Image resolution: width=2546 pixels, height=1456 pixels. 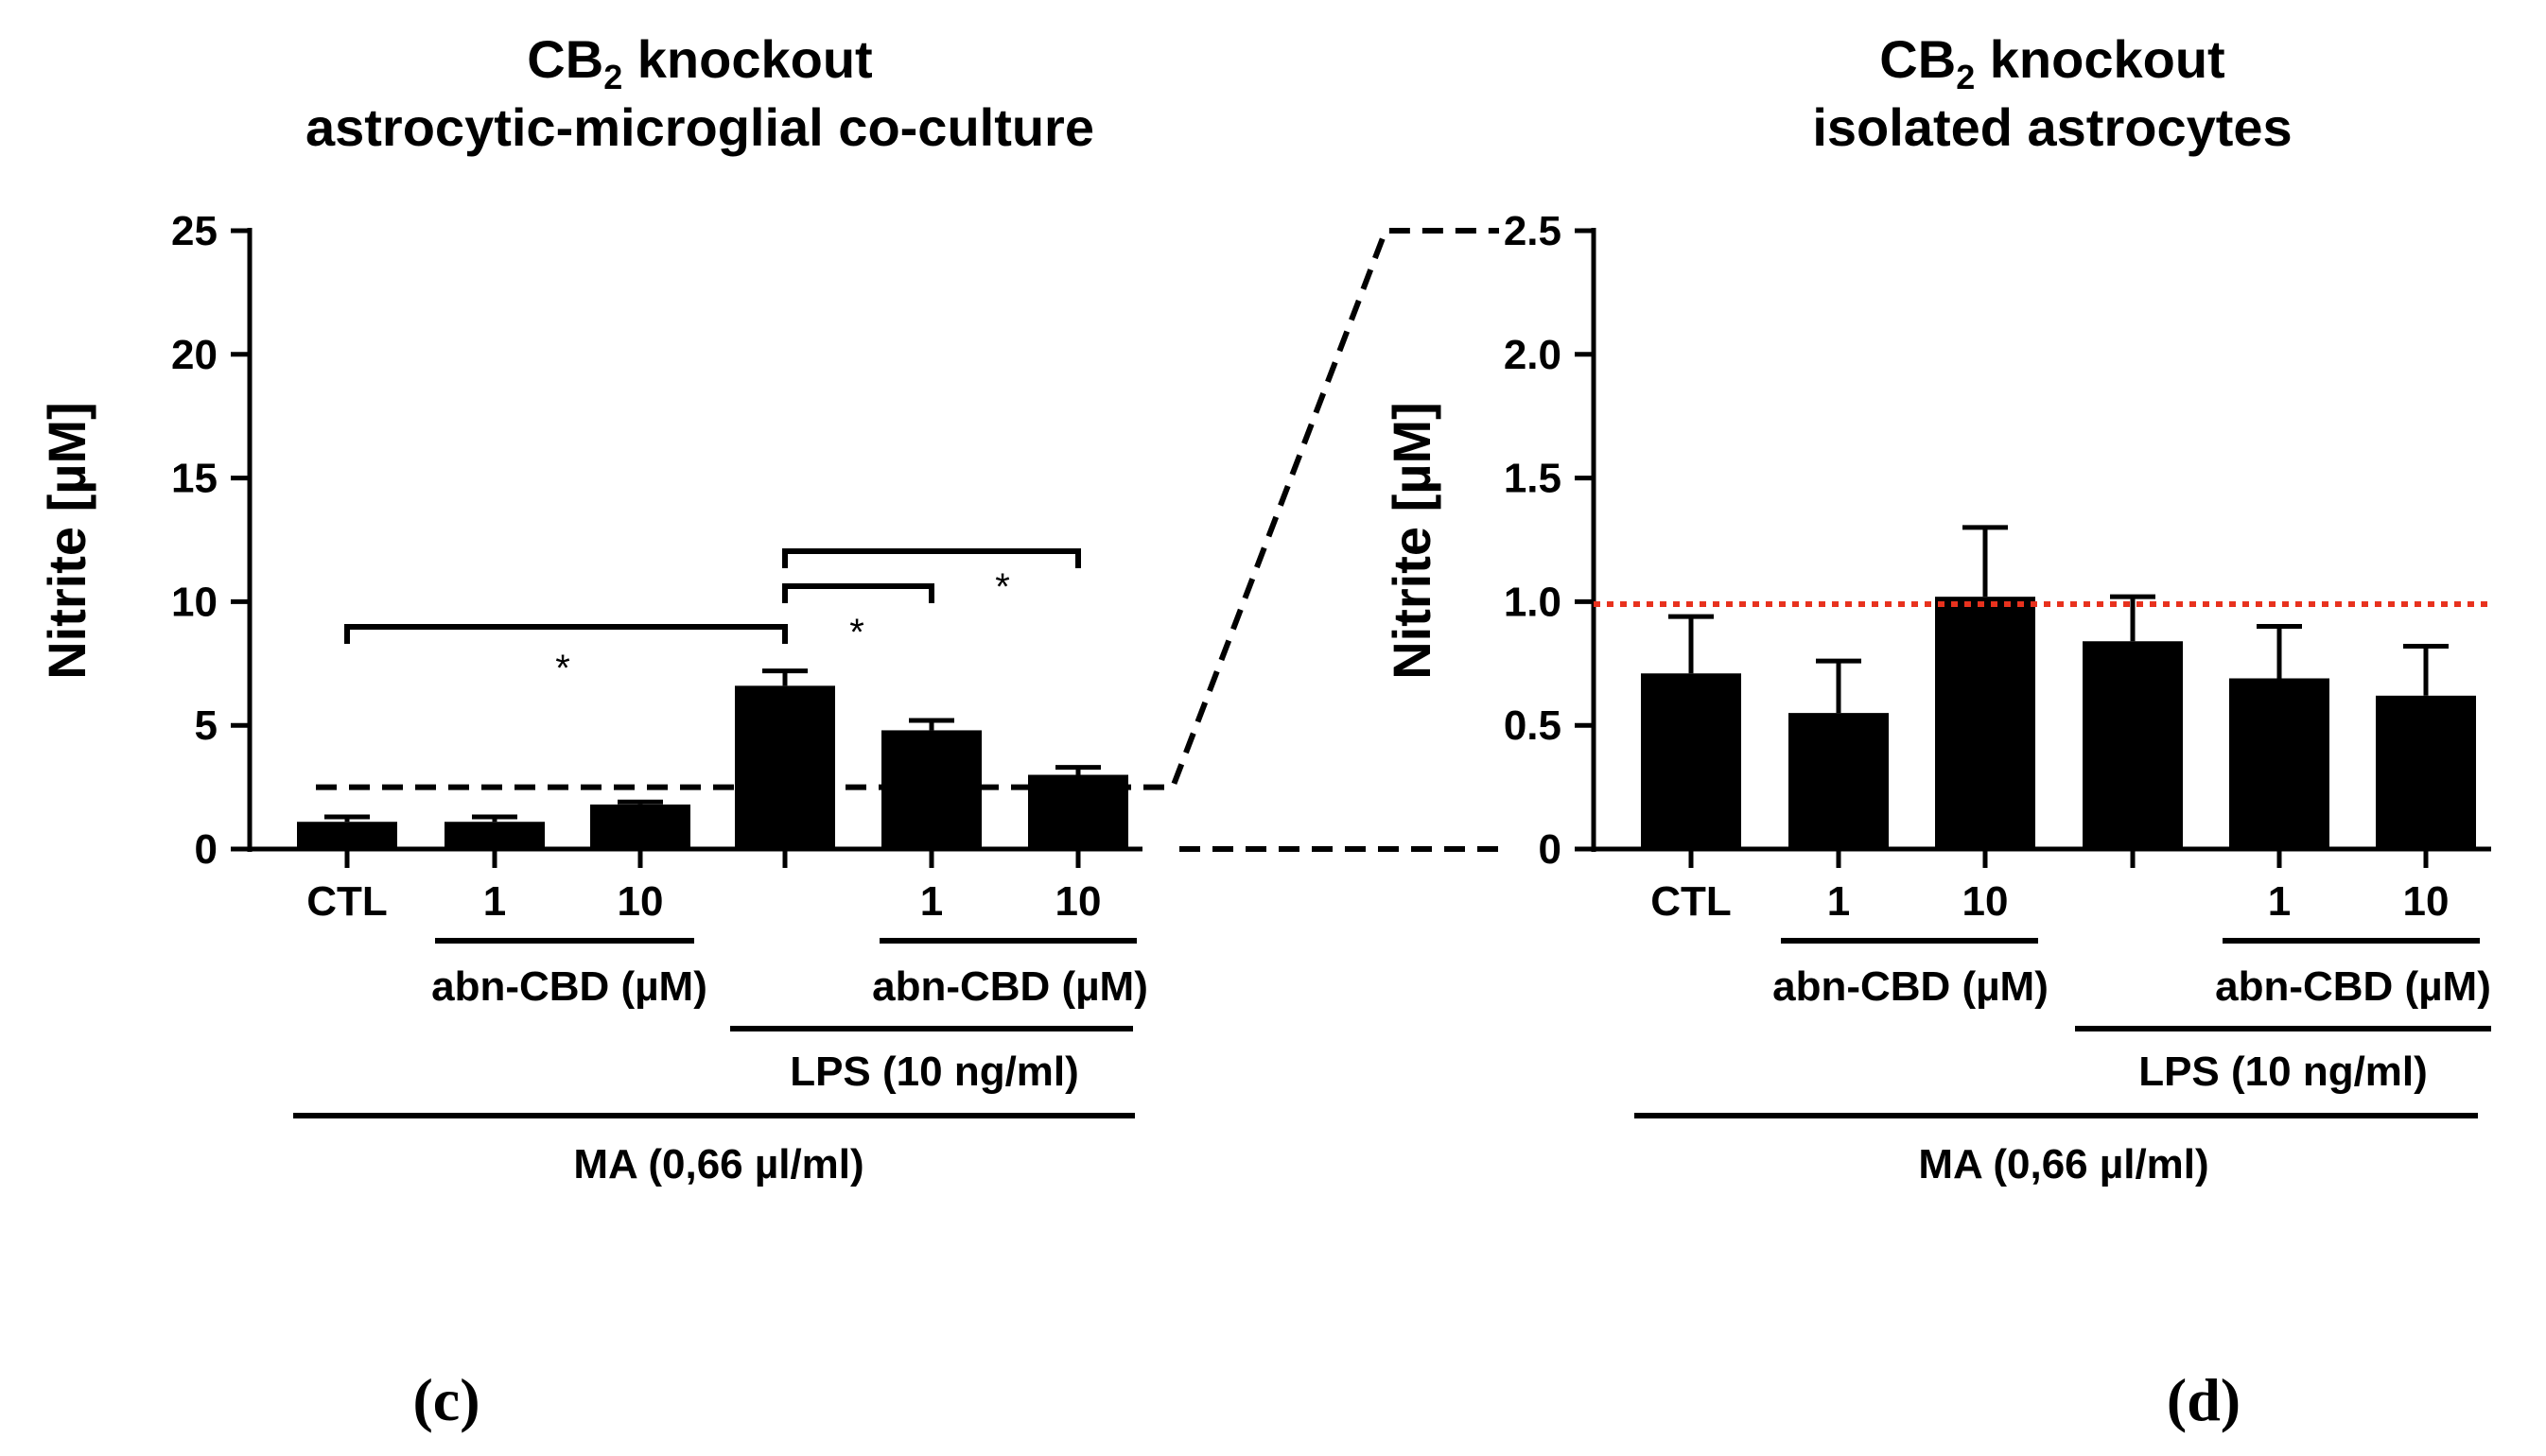 What do you see at coordinates (1911, 987) in the screenshot?
I see `group-label-abn1-d: abn-CBD (µM)` at bounding box center [1911, 987].